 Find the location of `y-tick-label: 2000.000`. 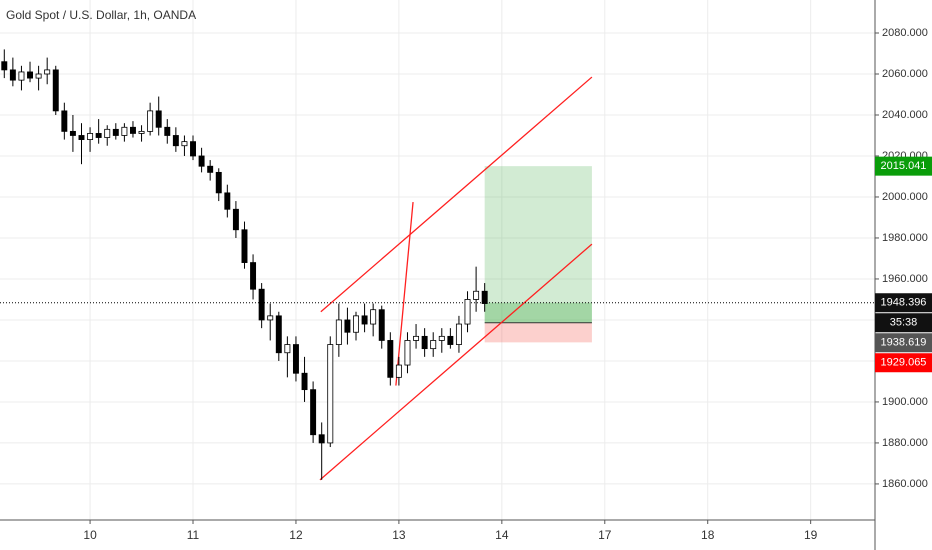

y-tick-label: 2000.000 is located at coordinates (905, 197).